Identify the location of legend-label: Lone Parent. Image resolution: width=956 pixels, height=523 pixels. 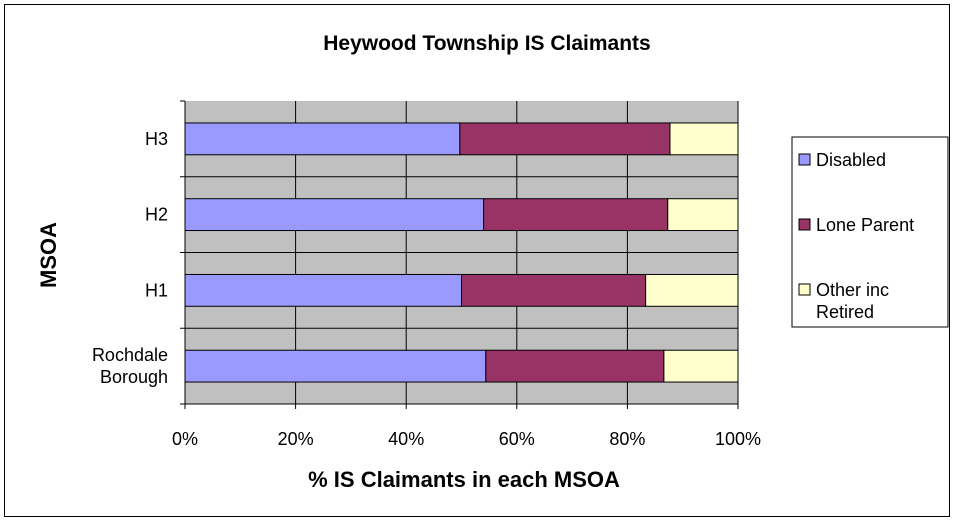
(865, 225).